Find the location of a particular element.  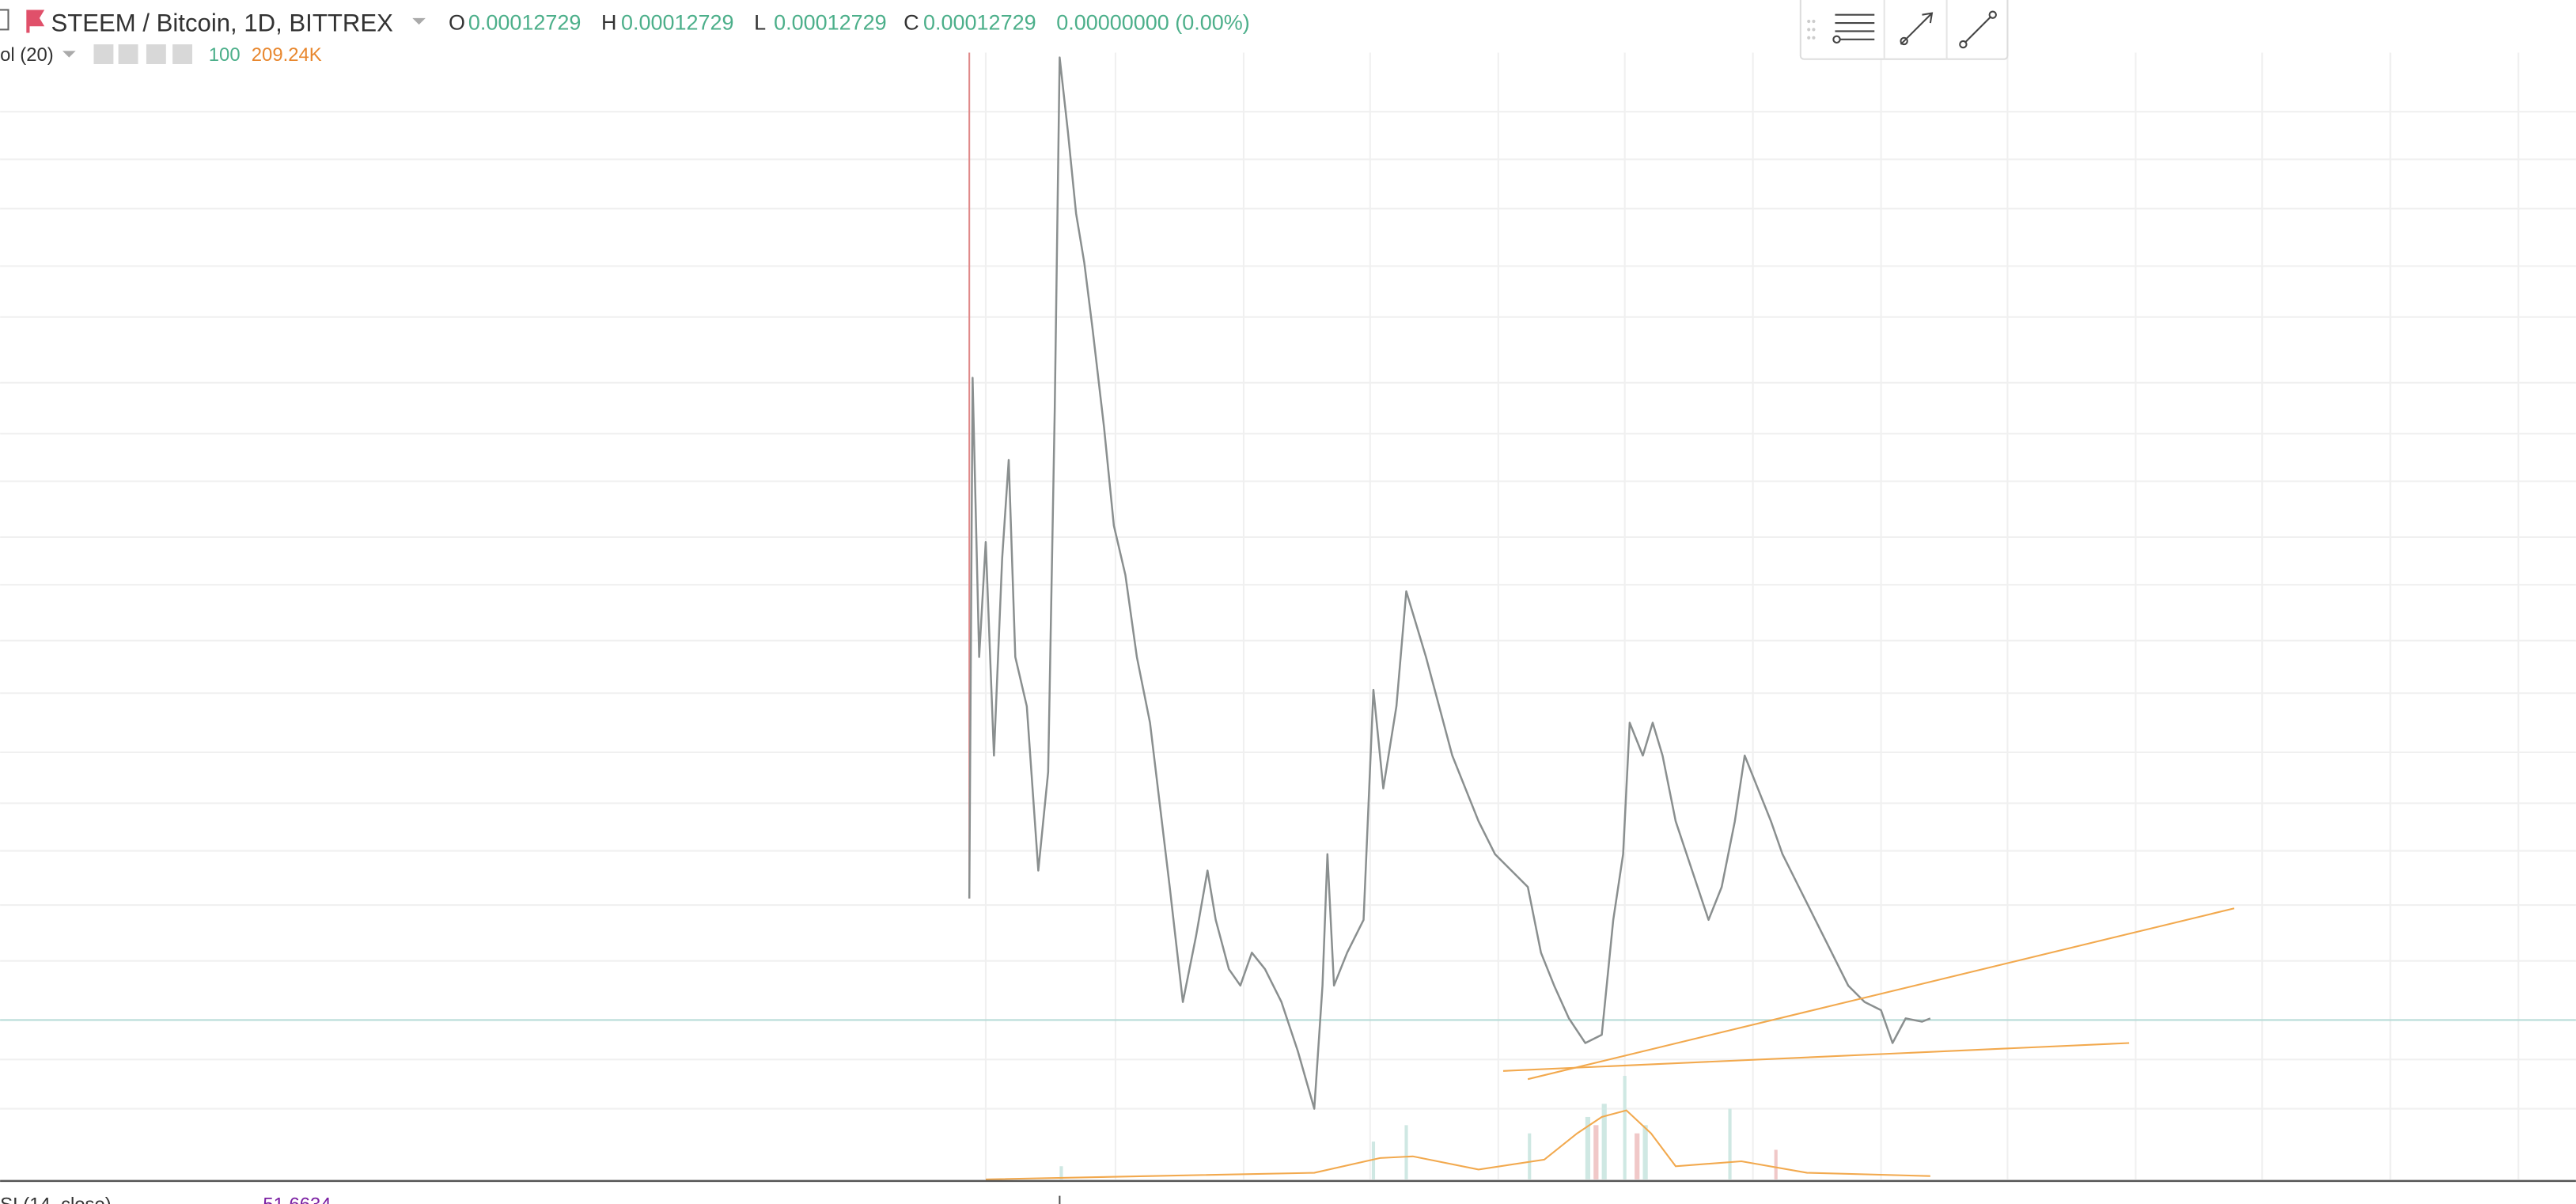

rsi-name: SI (14, close) is located at coordinates (56, 1199).